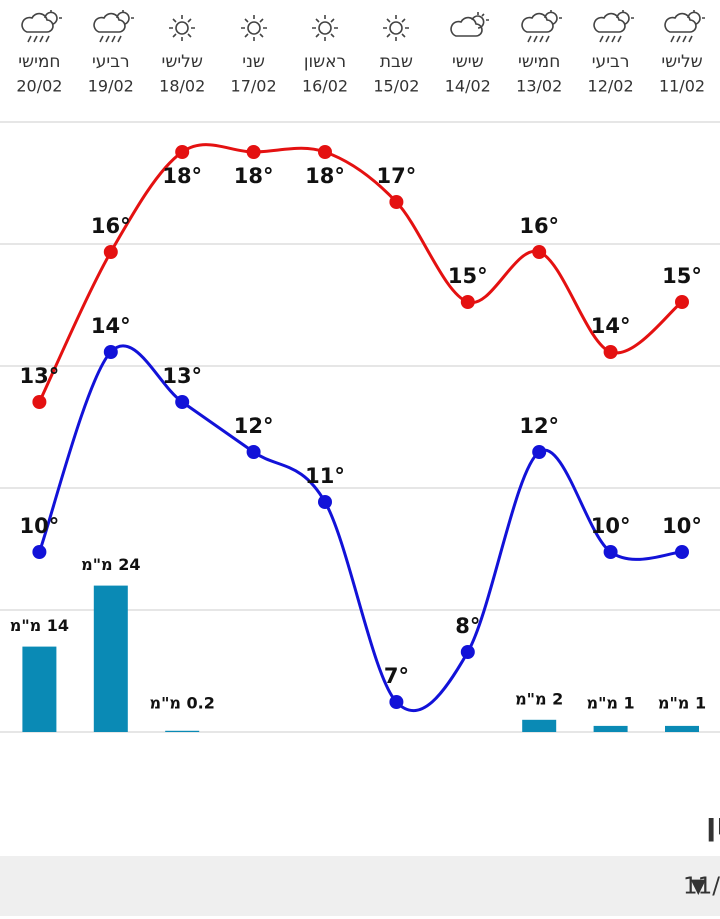 The image size is (720, 919). Describe the element at coordinates (396, 62) in the screenshot. I see `day-name: שבת` at that location.